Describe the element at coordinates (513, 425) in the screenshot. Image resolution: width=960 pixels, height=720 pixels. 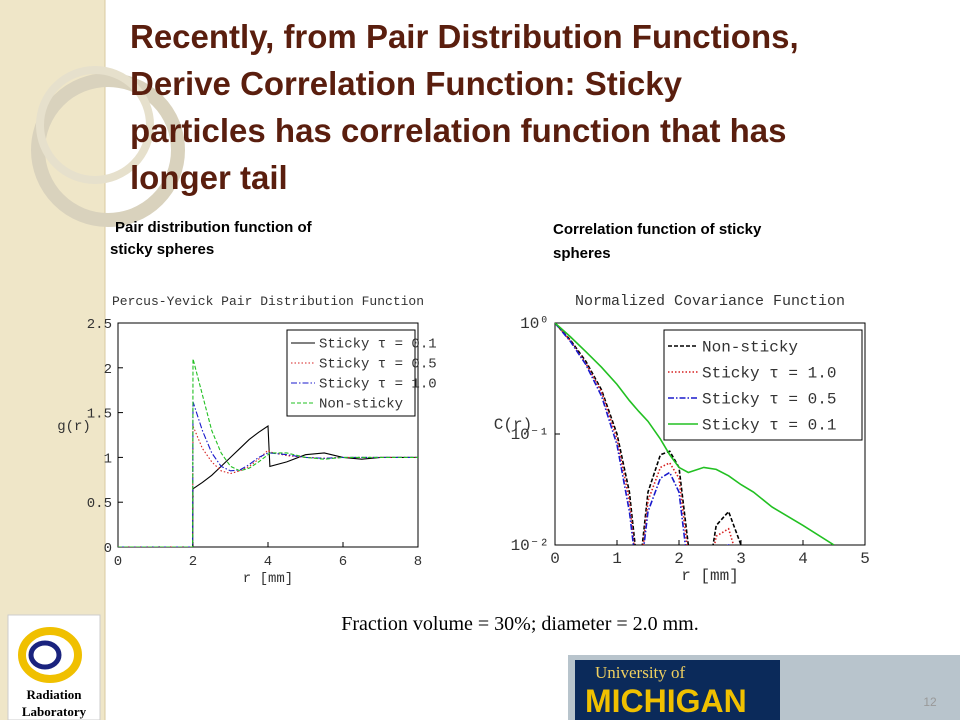
I see `y-axis-label: C(r)` at that location.